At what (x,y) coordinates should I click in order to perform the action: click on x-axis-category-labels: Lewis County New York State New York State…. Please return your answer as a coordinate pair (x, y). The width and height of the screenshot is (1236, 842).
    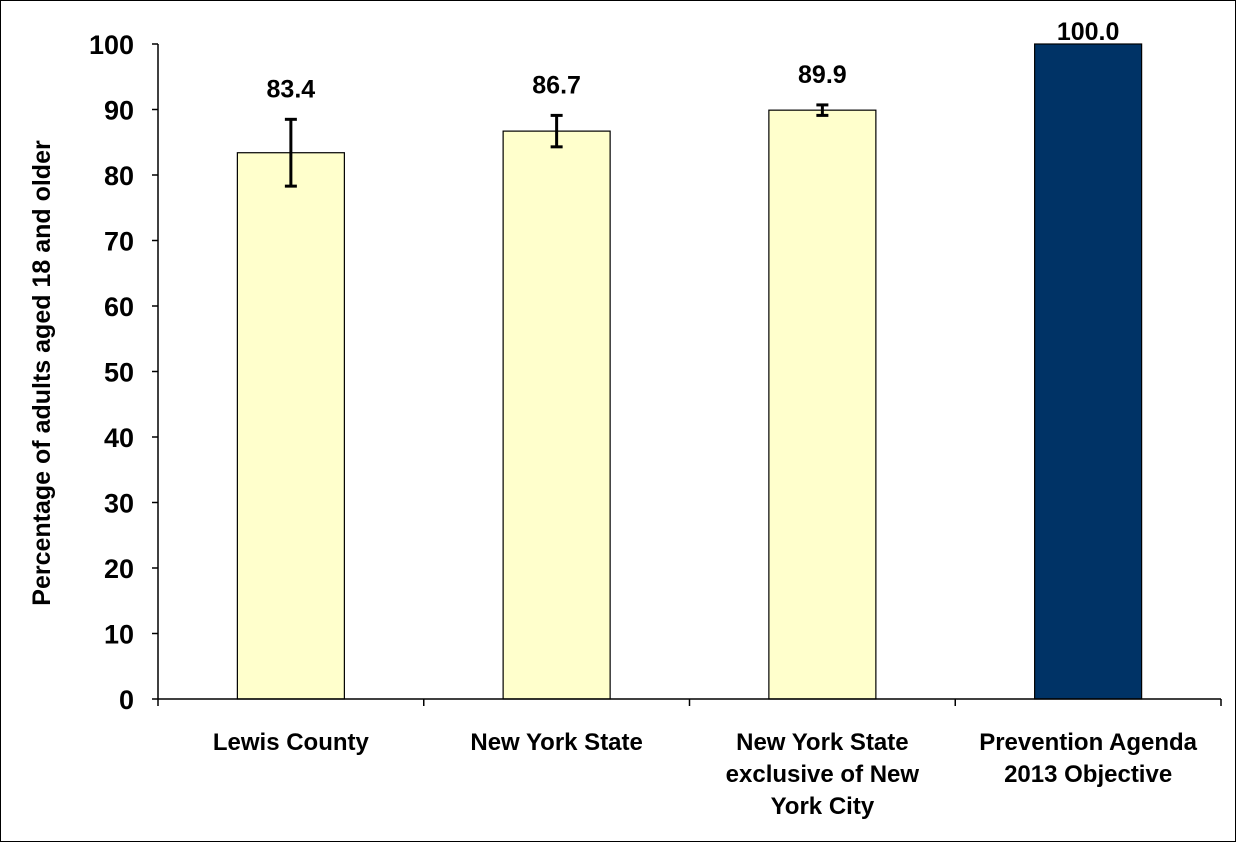
    Looking at the image, I should click on (705, 774).